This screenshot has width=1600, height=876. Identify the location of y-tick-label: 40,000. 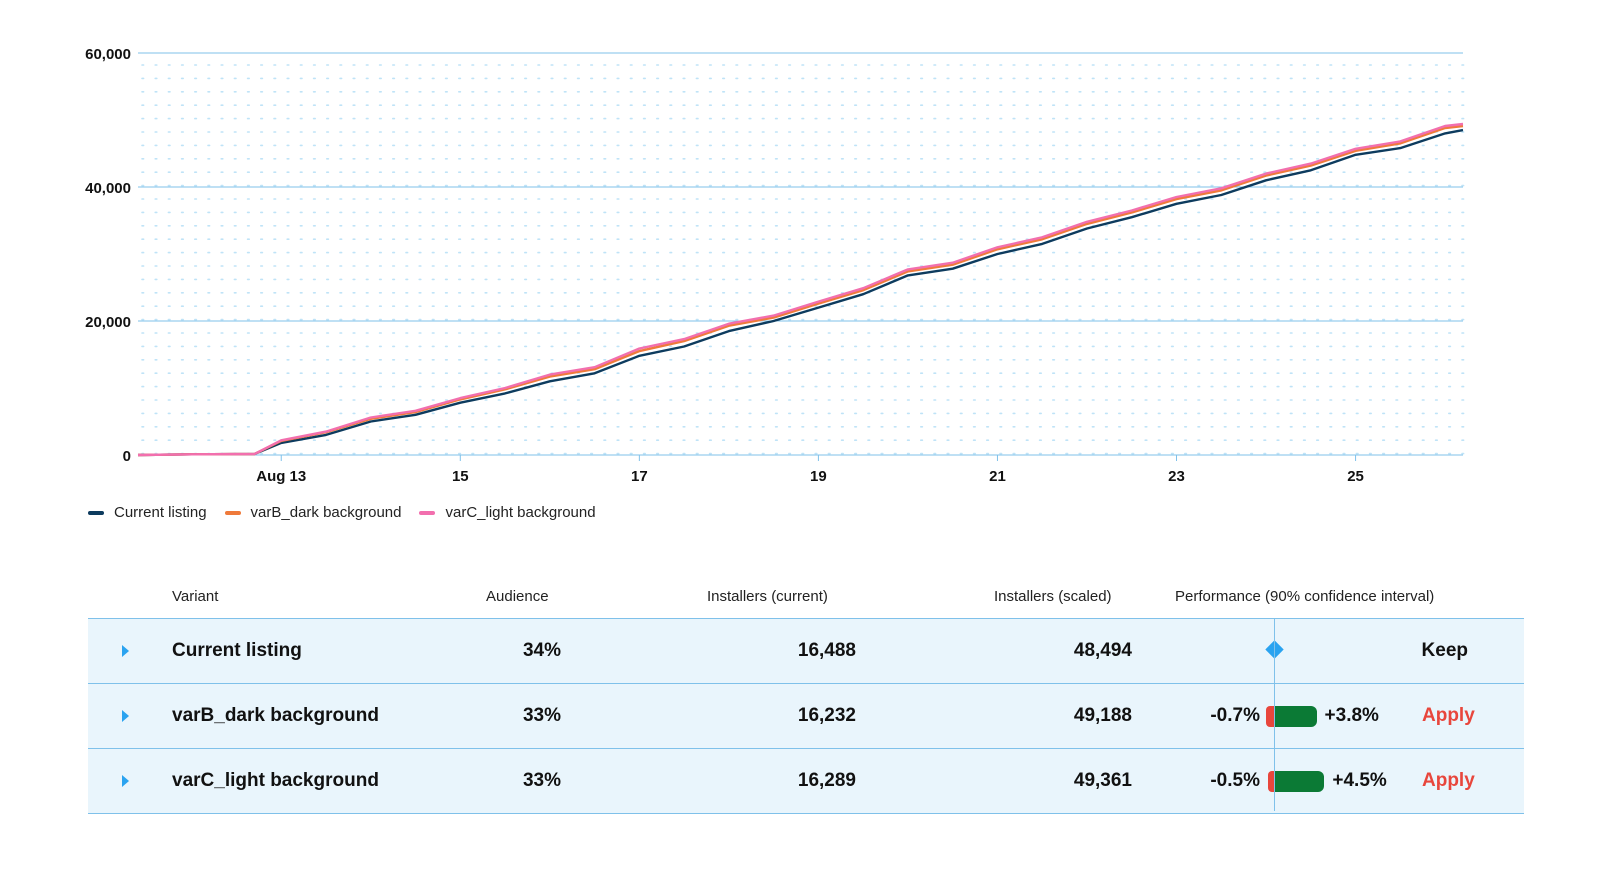
(108, 188).